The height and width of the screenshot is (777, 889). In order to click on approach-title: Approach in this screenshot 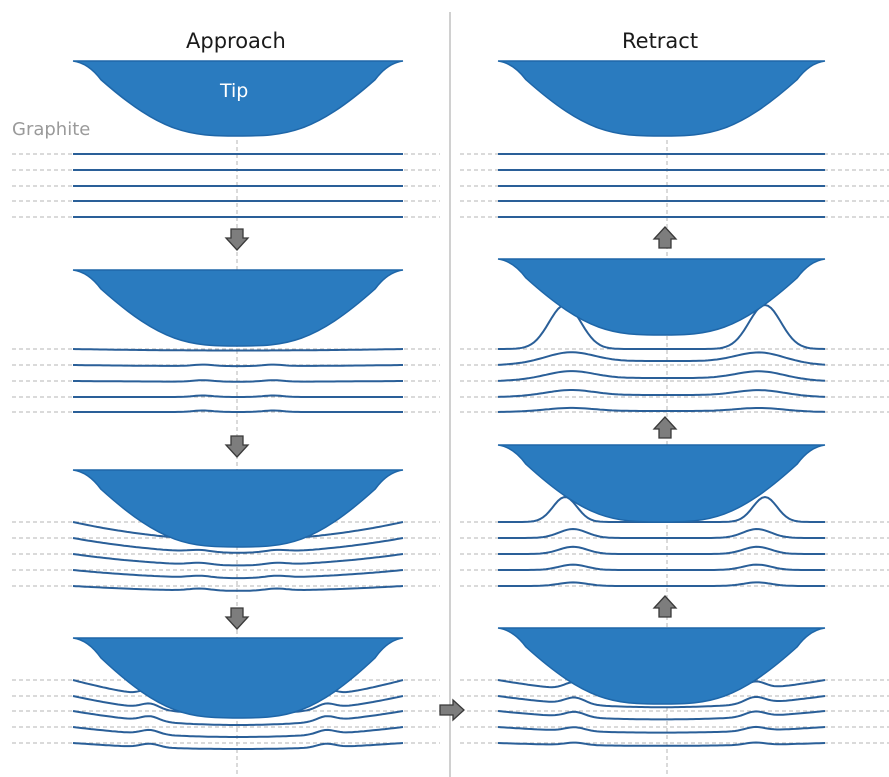, I will do `click(236, 41)`.